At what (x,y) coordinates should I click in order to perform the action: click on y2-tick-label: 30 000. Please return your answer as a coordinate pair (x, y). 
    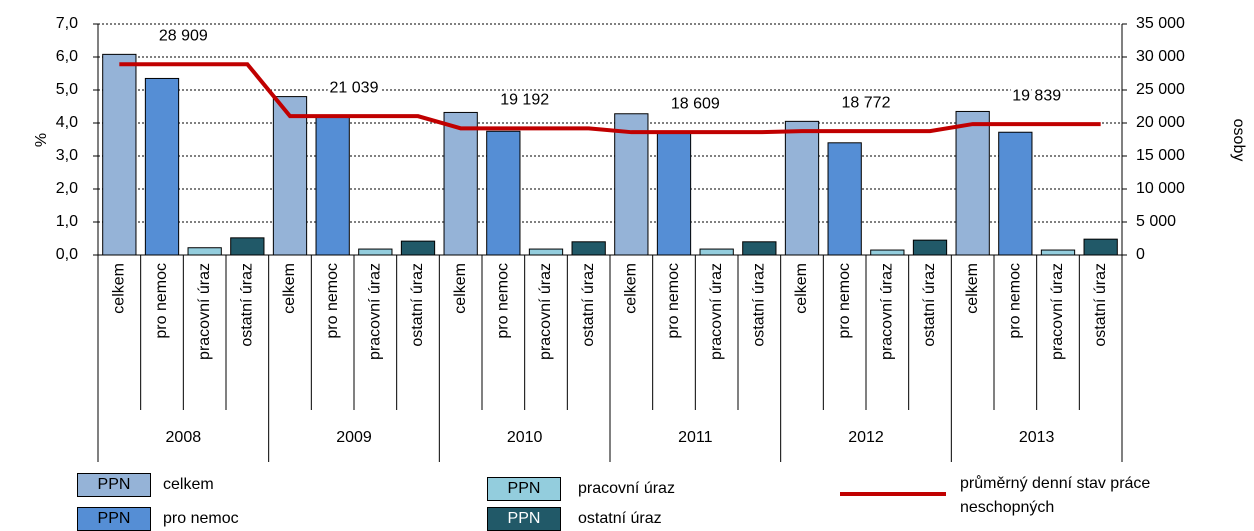
    Looking at the image, I should click on (1160, 56).